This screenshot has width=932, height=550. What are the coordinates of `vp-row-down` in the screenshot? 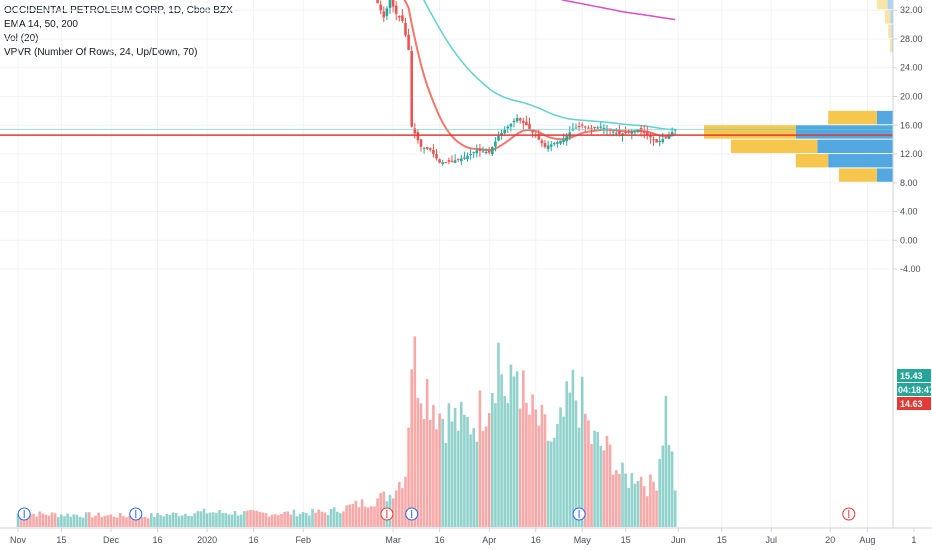 It's located at (882, 5).